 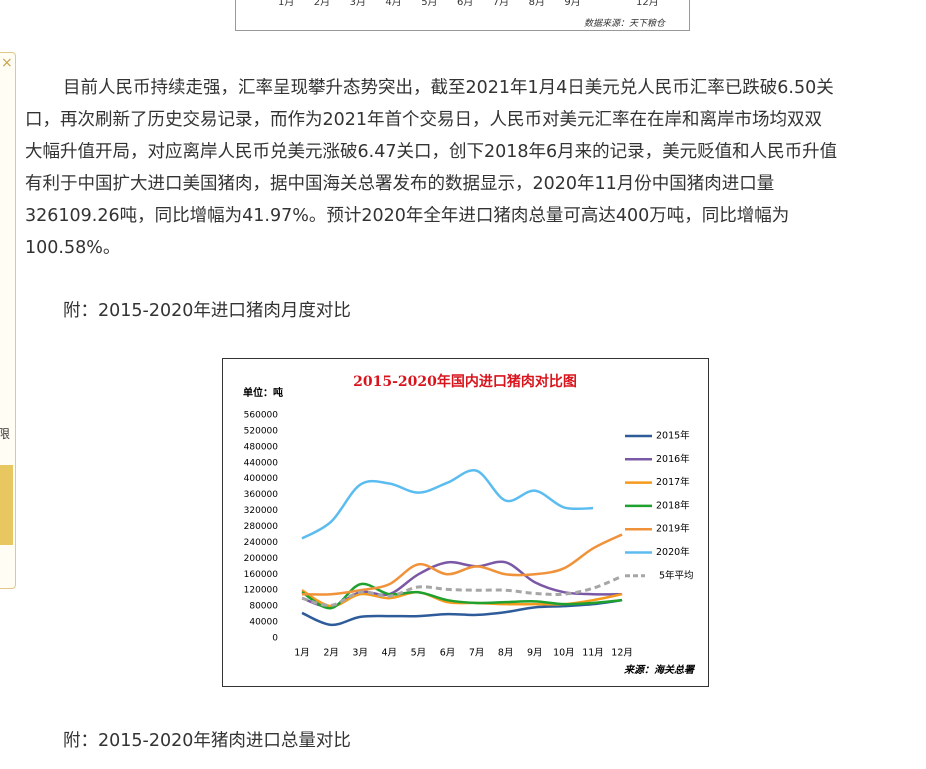 What do you see at coordinates (535, 653) in the screenshot?
I see `x-tick-label: 9月` at bounding box center [535, 653].